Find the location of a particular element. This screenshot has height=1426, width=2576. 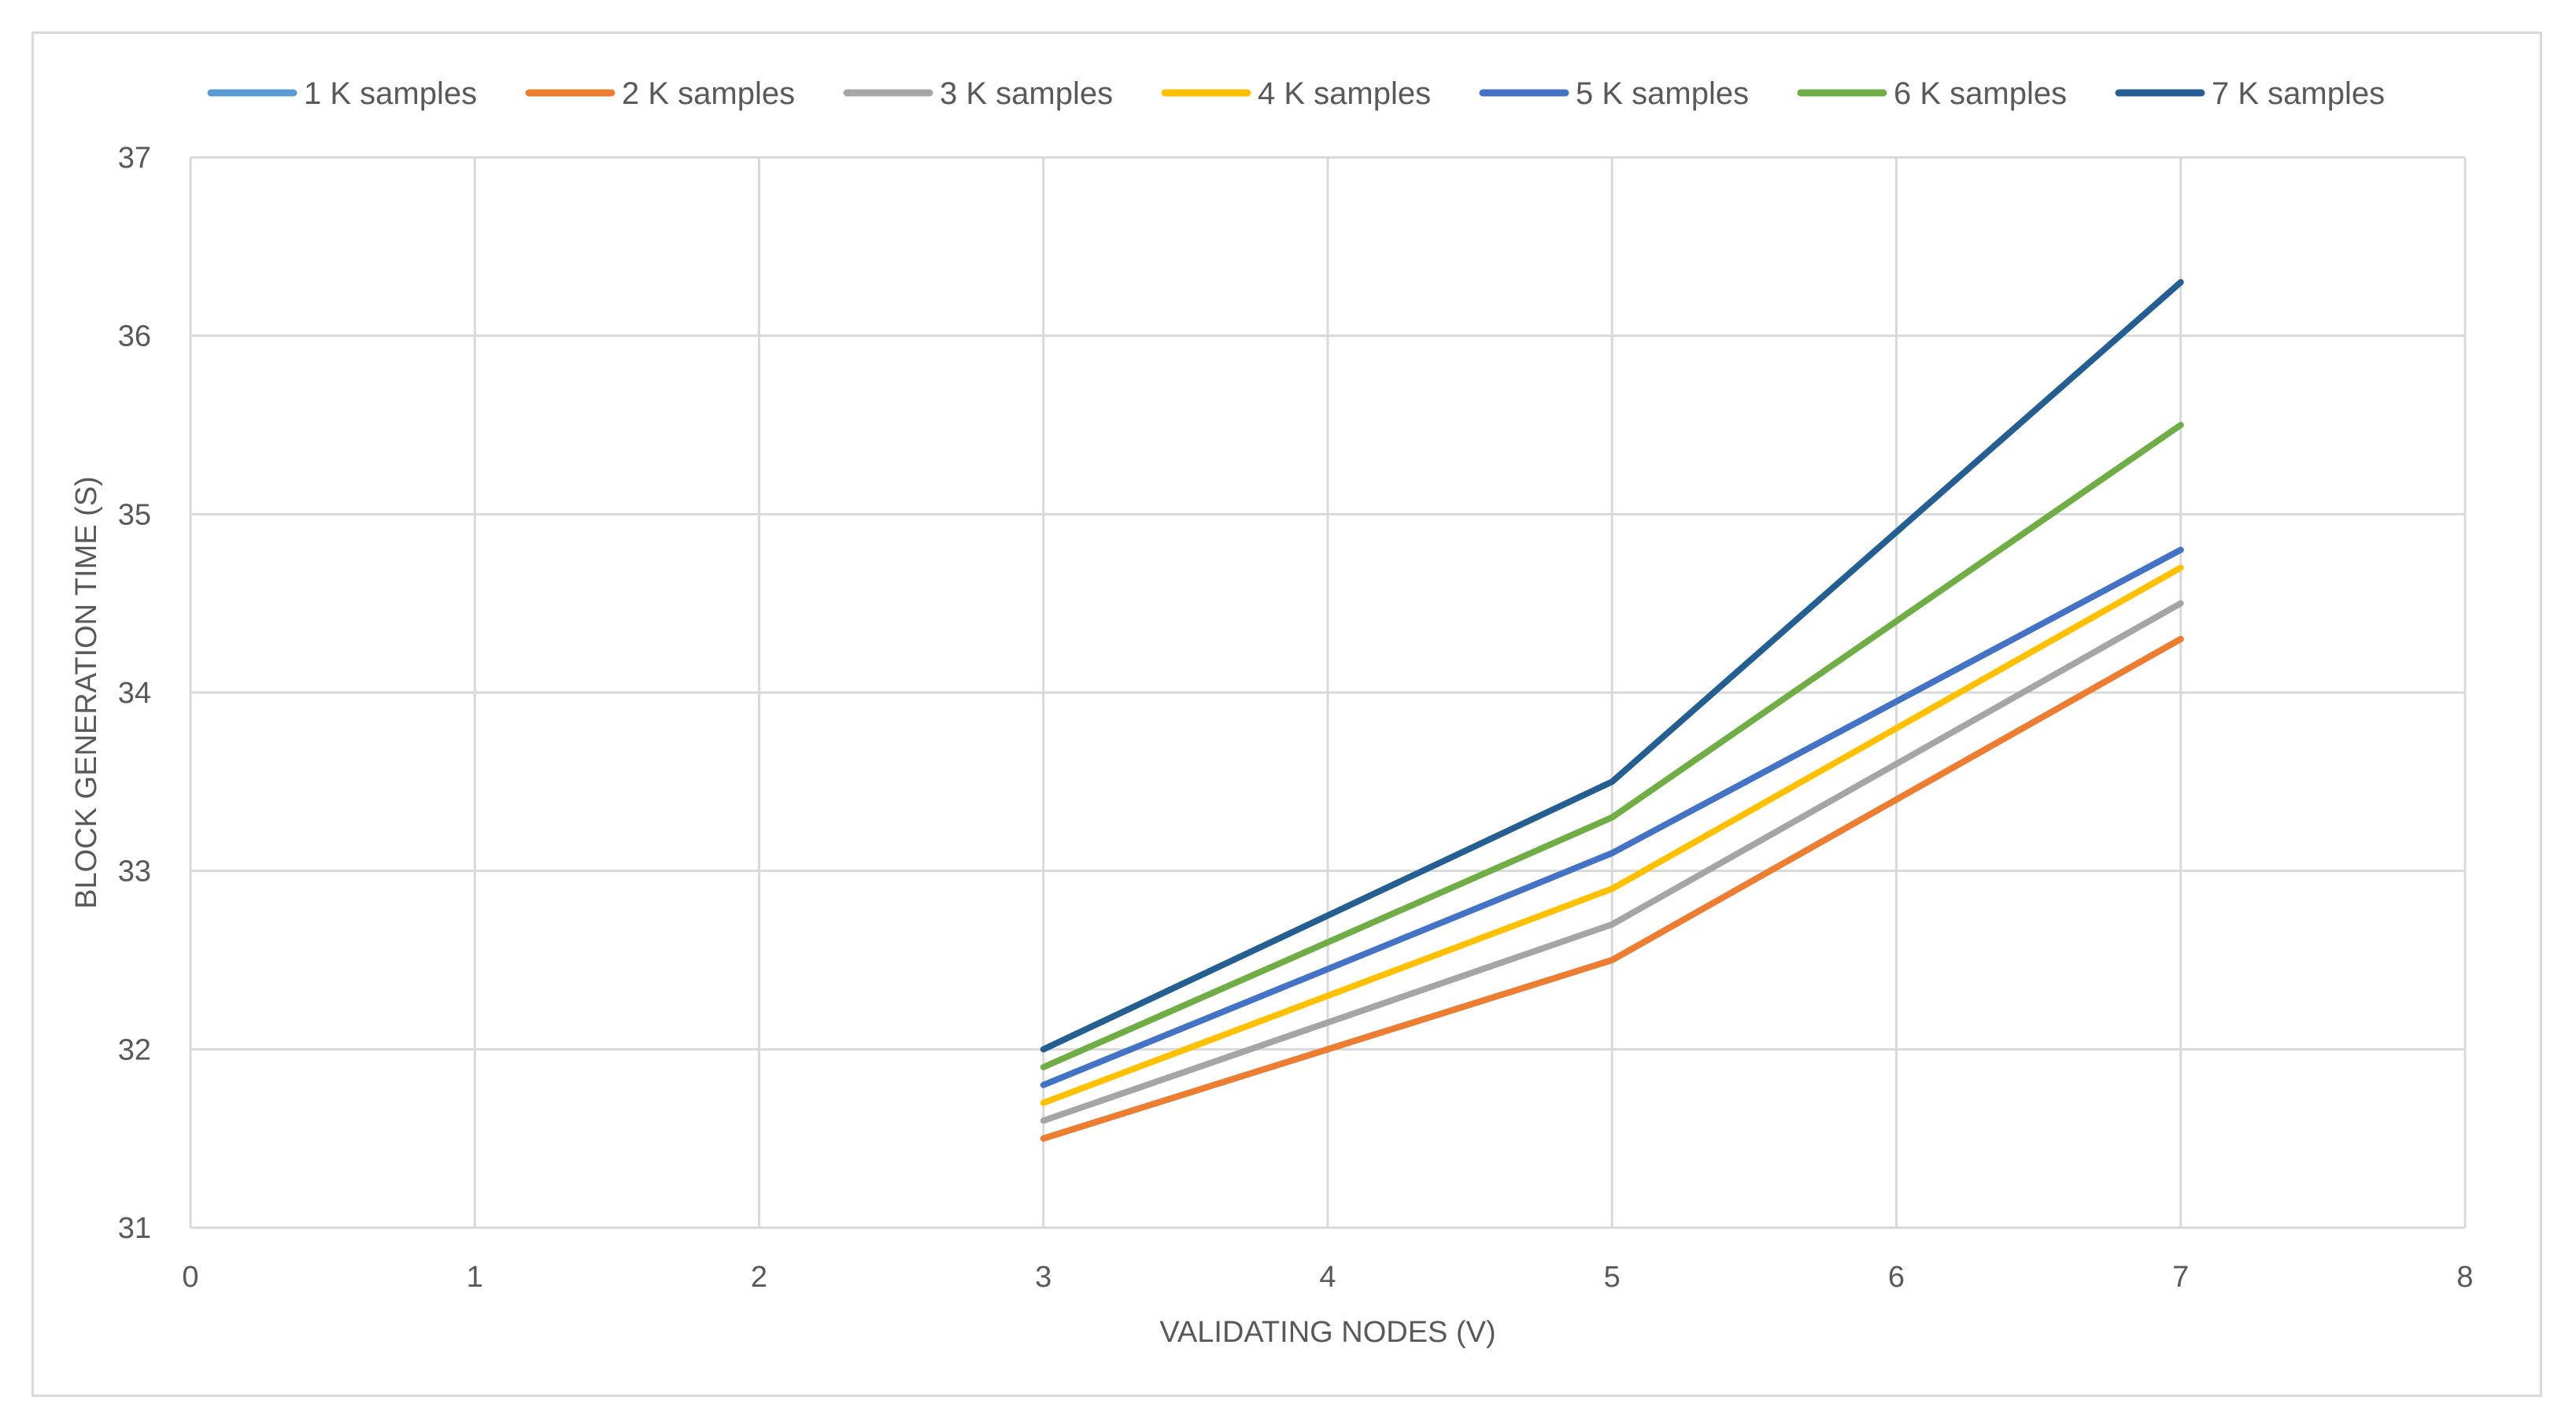

legend-item: 1 K samples is located at coordinates (342, 93).